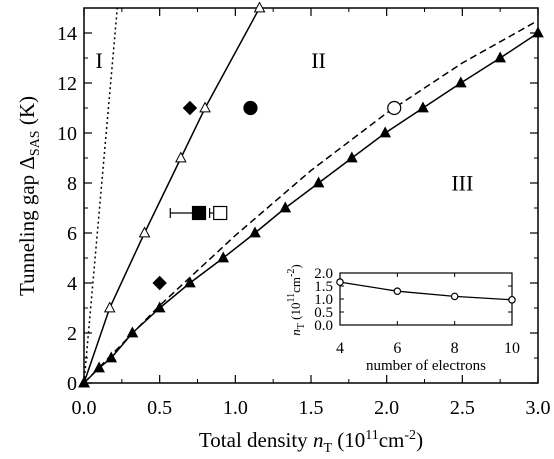 Image resolution: width=554 pixels, height=459 pixels. I want to click on x-tick-label: 3.0, so click(538, 408).